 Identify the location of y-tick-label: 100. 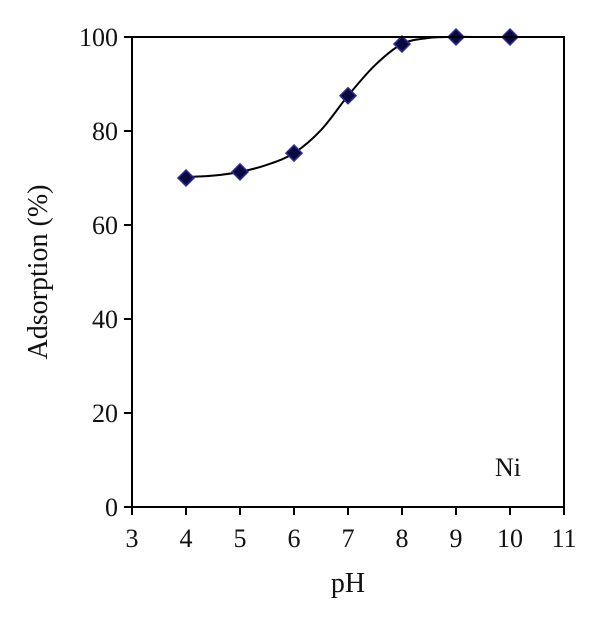
(98, 37).